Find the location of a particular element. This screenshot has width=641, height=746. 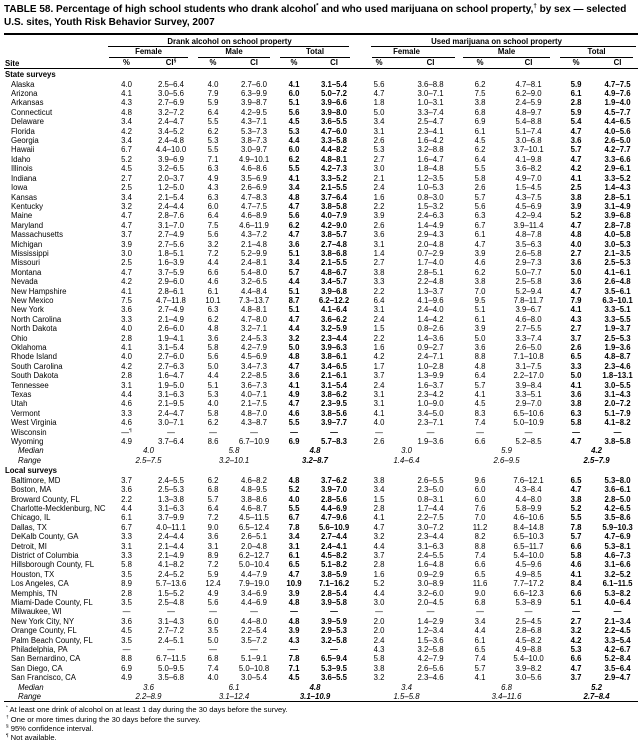

value-cell: 3.2–5.8 is located at coordinates (430, 649).